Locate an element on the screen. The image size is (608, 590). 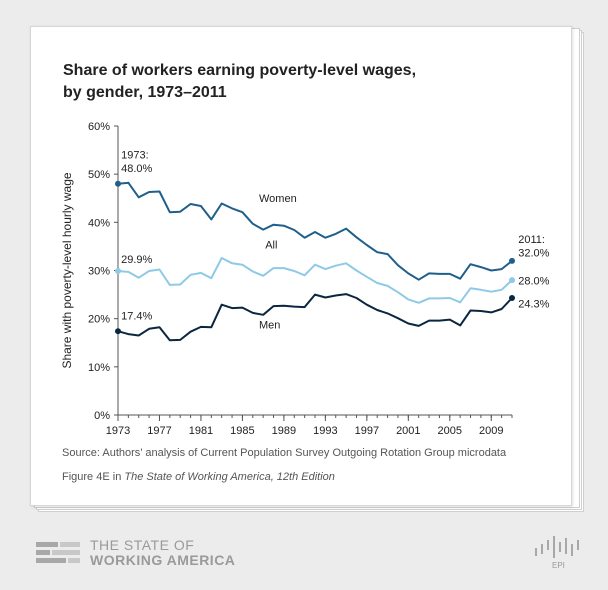
brand-line-2: WORKING AMERICA is located at coordinates (163, 560).